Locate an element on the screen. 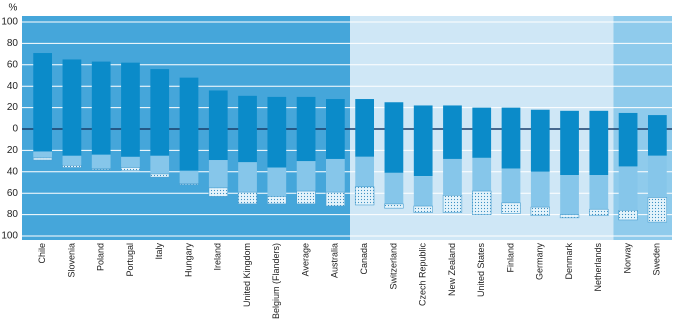 This screenshot has height=328, width=676. y-axis-label: % is located at coordinates (13, 8).